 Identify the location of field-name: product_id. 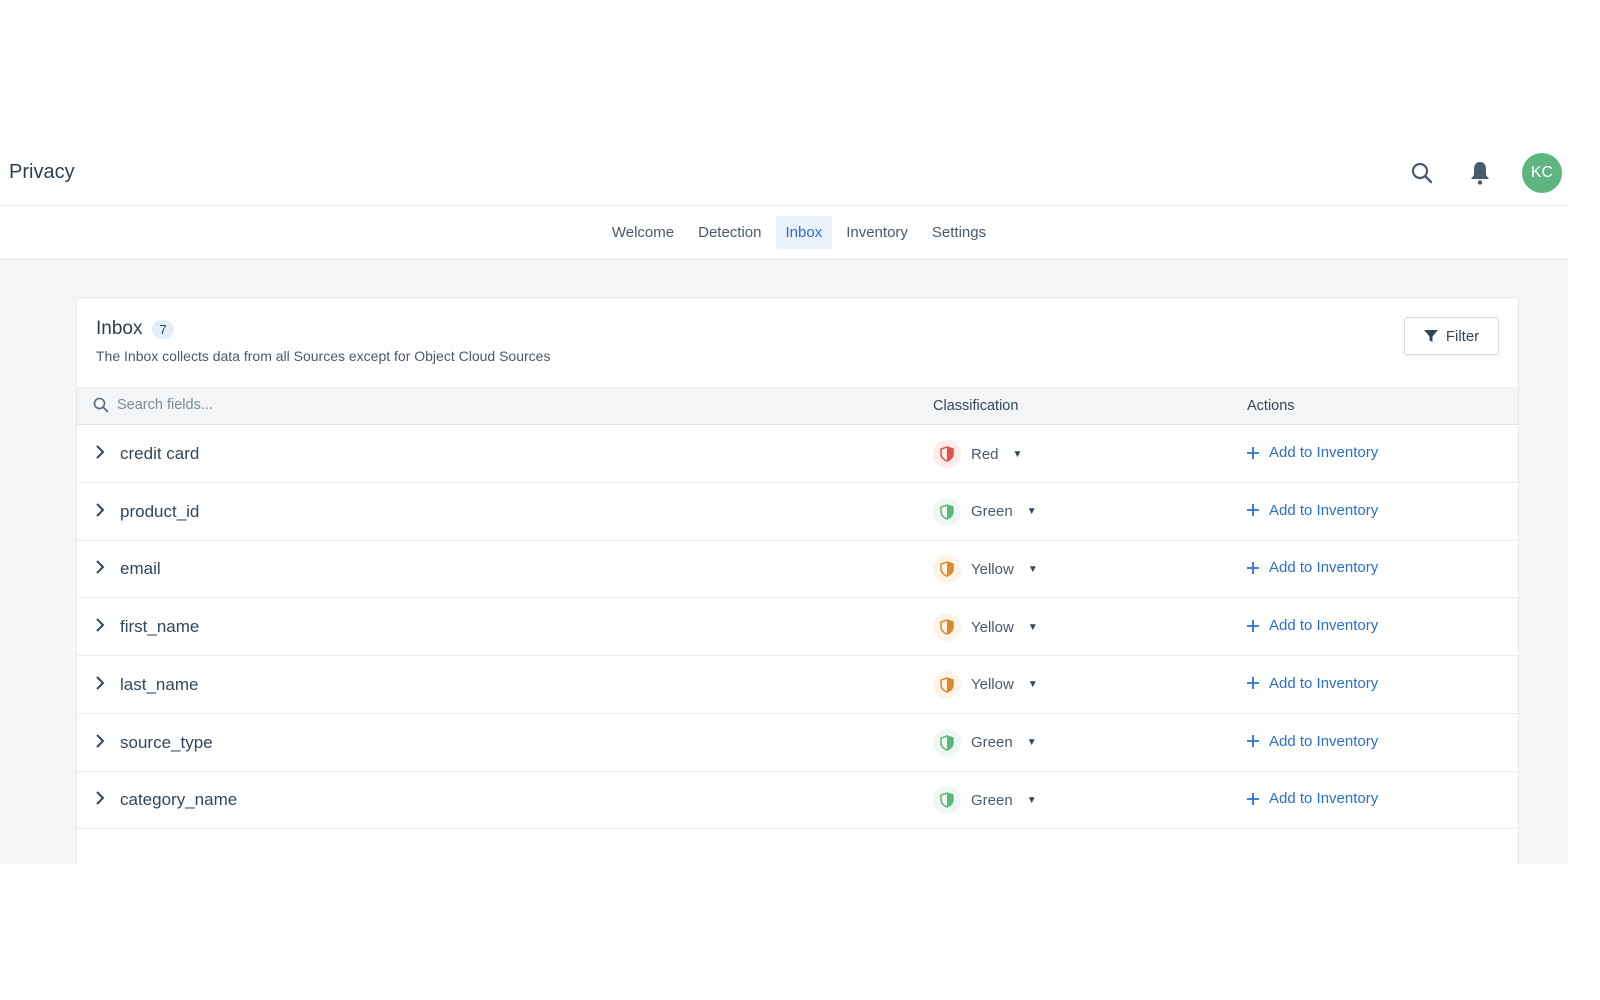
(160, 511).